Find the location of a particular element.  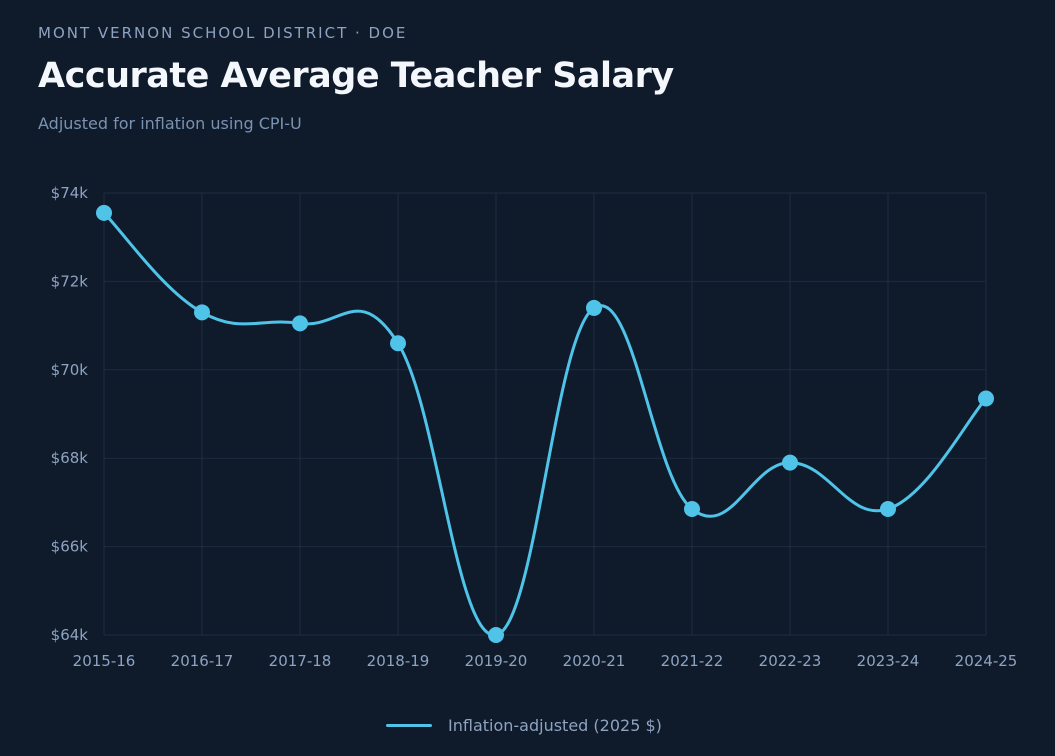

y-tick-label: $74k is located at coordinates (70, 193).